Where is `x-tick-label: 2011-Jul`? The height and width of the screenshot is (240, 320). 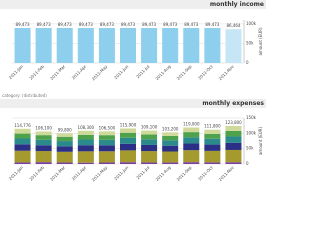
x-tick-label: 2011-Jul is located at coordinates (142, 172).